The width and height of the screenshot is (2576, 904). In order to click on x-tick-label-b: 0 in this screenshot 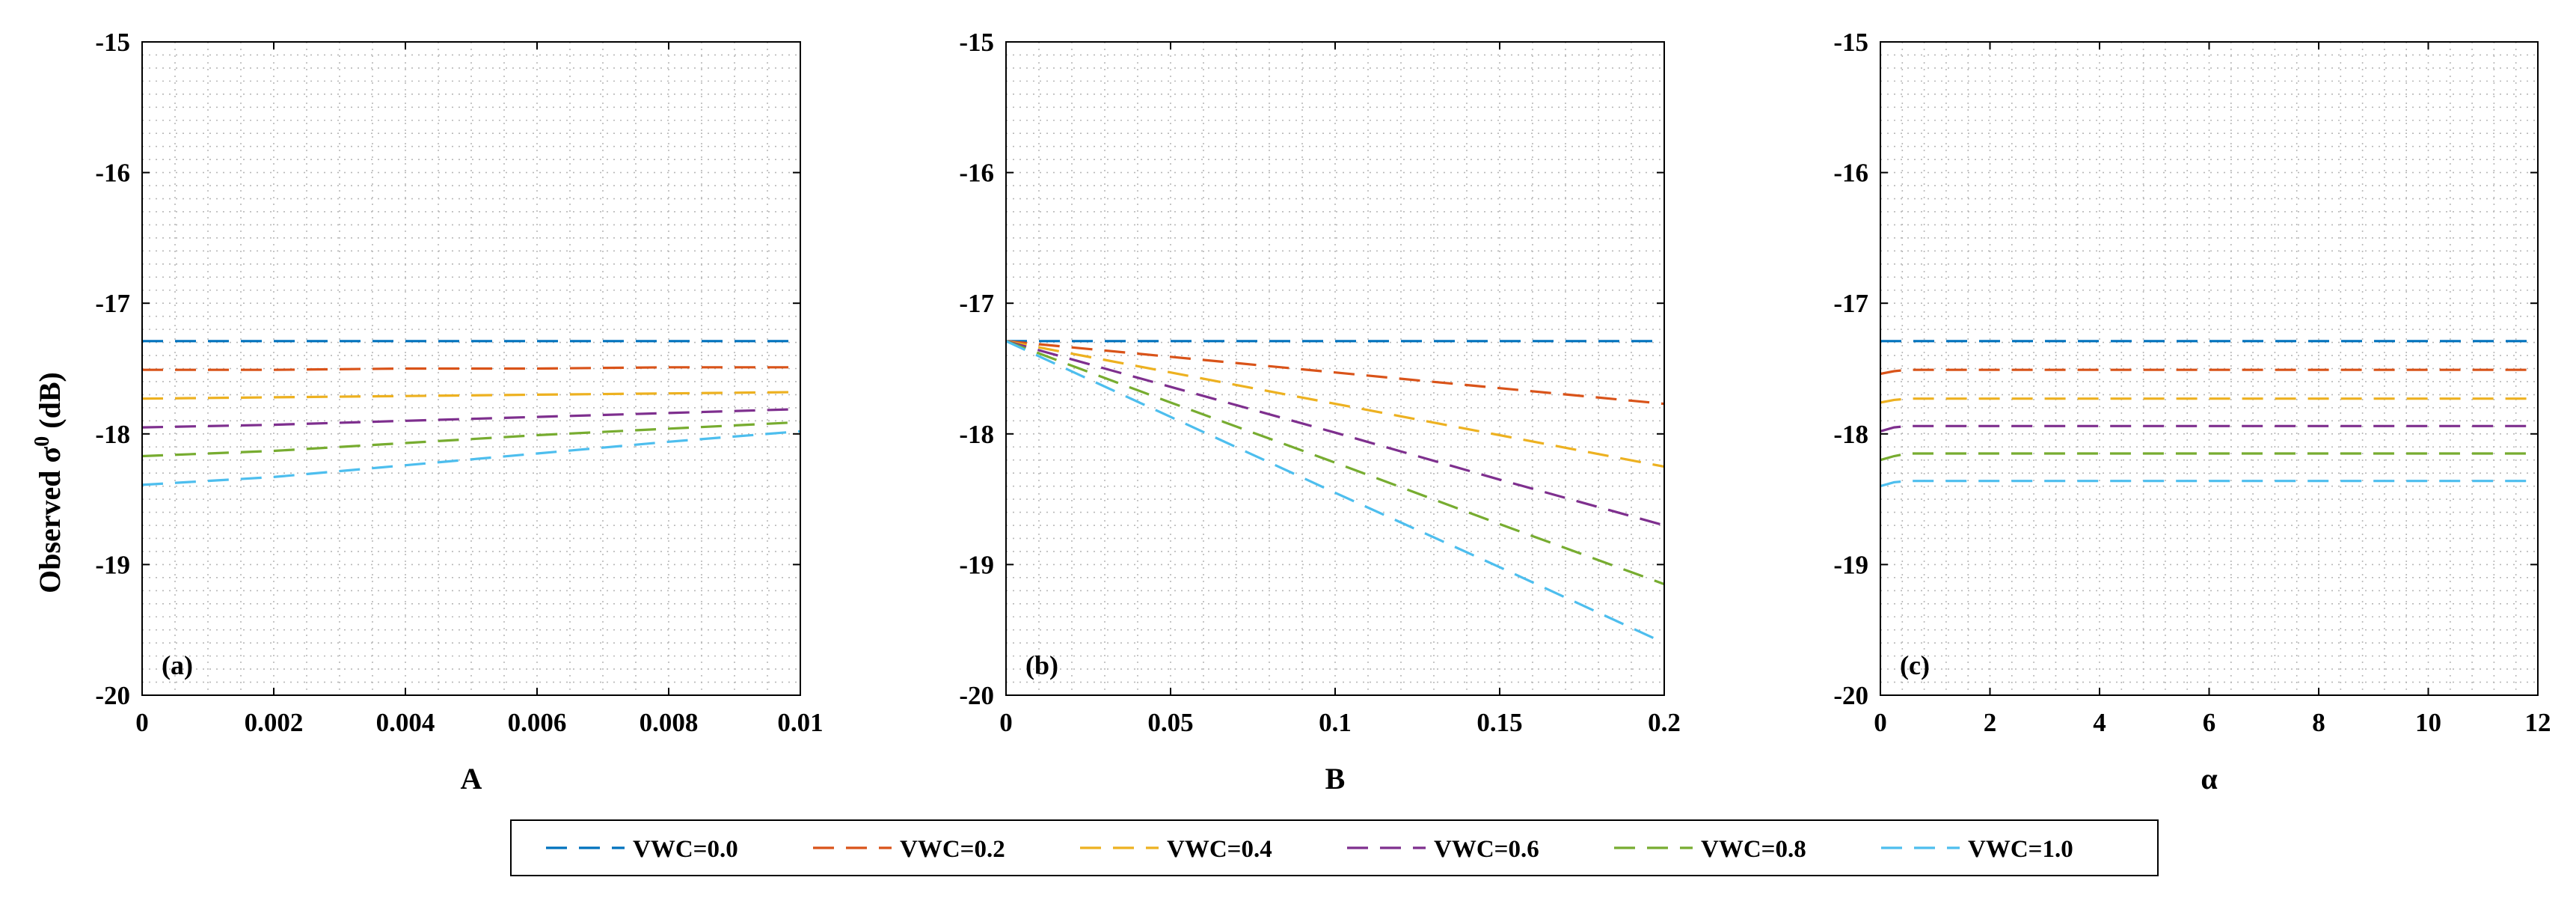, I will do `click(1006, 723)`.